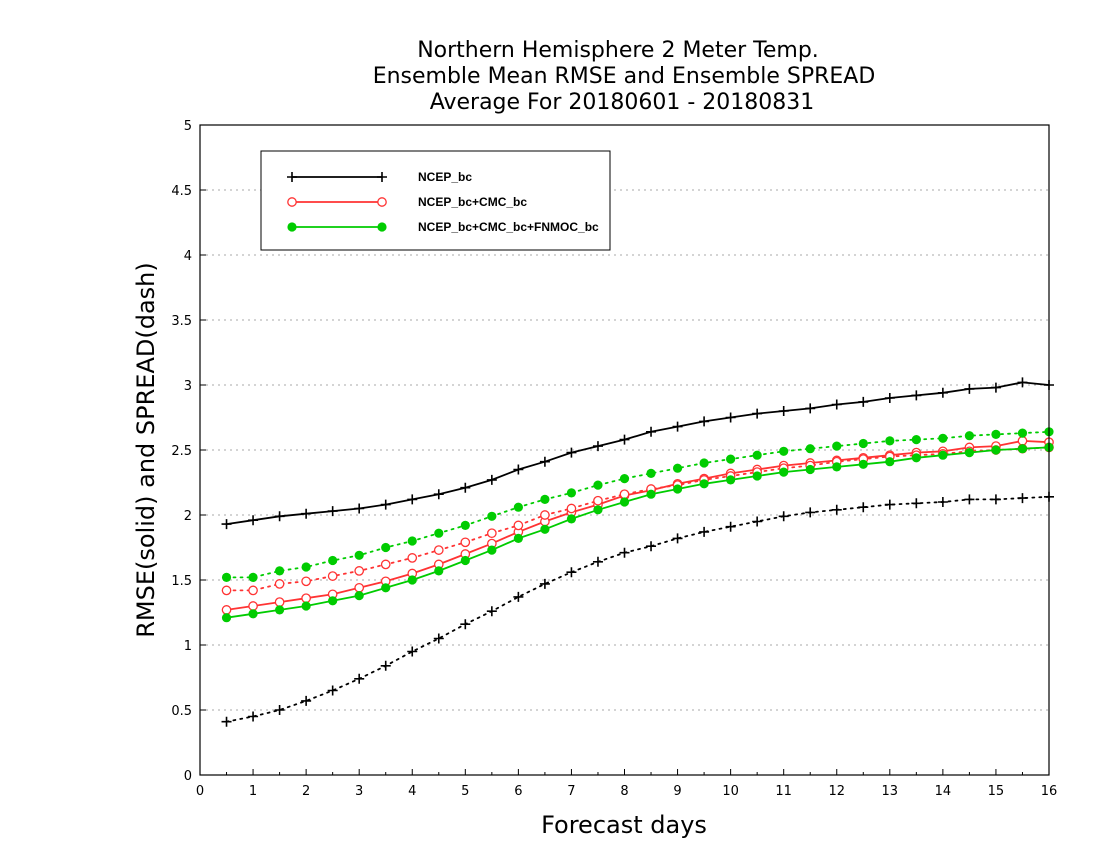  What do you see at coordinates (445, 177) in the screenshot?
I see `legend-label: NCEP_bc` at bounding box center [445, 177].